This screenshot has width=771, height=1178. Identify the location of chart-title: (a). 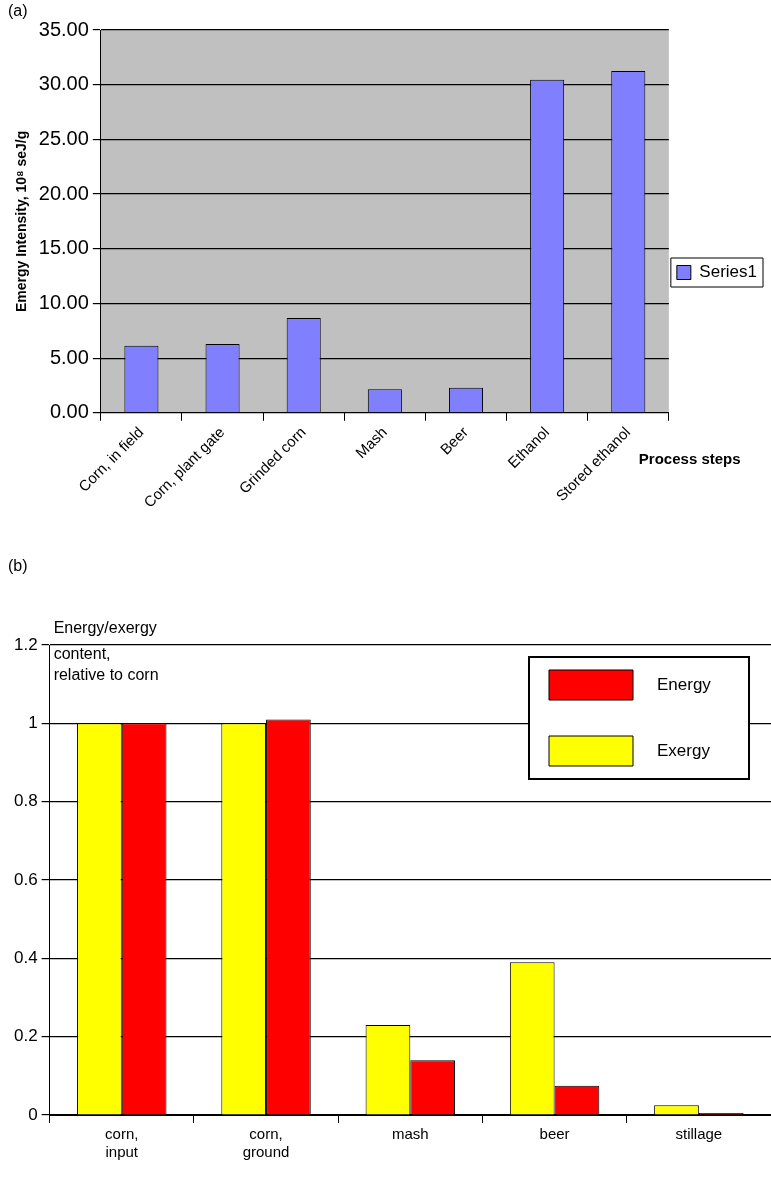
(18, 11).